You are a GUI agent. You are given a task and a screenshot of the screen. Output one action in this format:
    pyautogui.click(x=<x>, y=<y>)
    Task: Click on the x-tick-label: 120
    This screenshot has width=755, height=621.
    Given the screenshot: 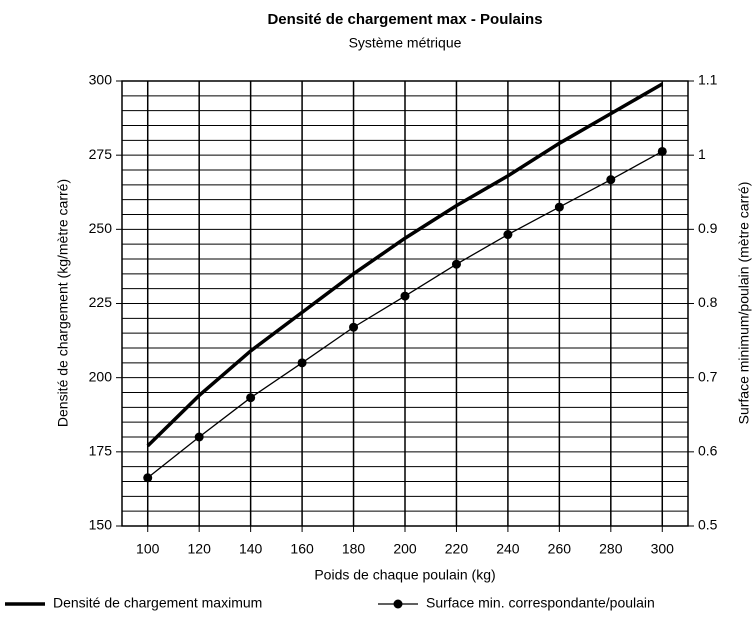 What is the action you would take?
    pyautogui.click(x=200, y=549)
    